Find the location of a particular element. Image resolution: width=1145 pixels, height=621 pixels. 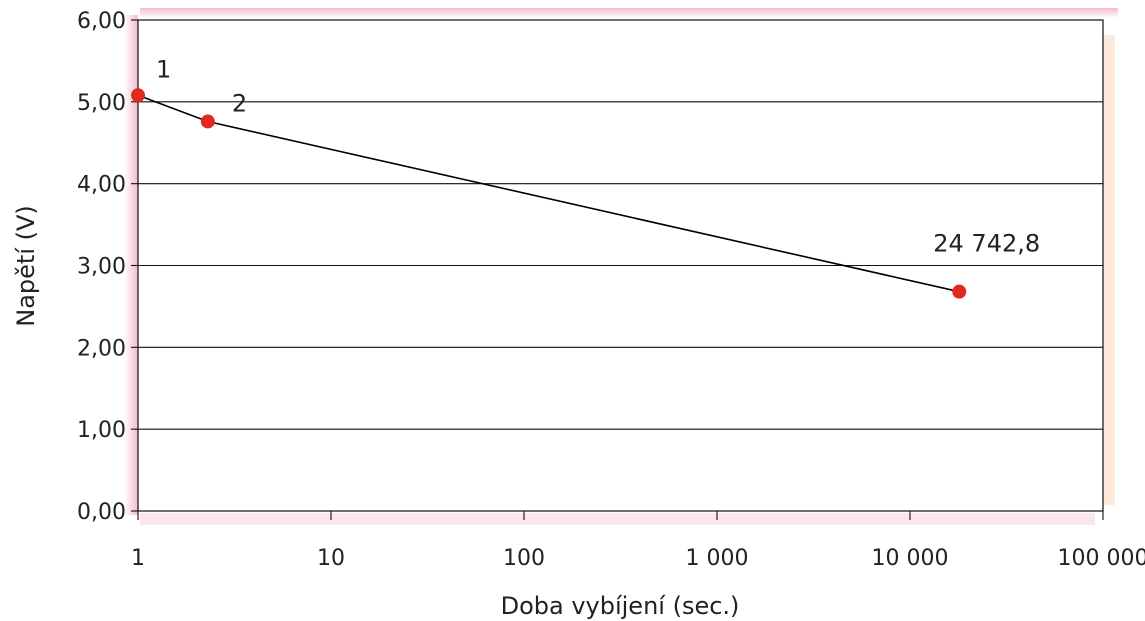

y-tick-label: 4,00 is located at coordinates (101, 185).